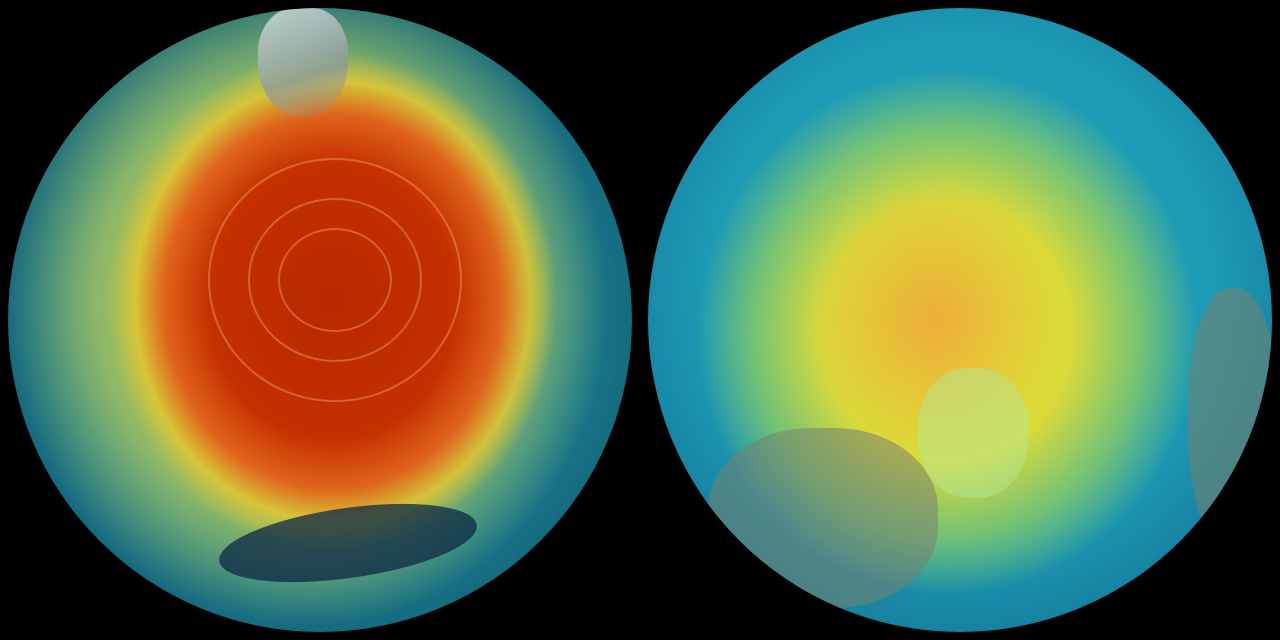 The height and width of the screenshot is (640, 1280). Describe the element at coordinates (348, 543) in the screenshot. I see `dark-eddy` at that location.